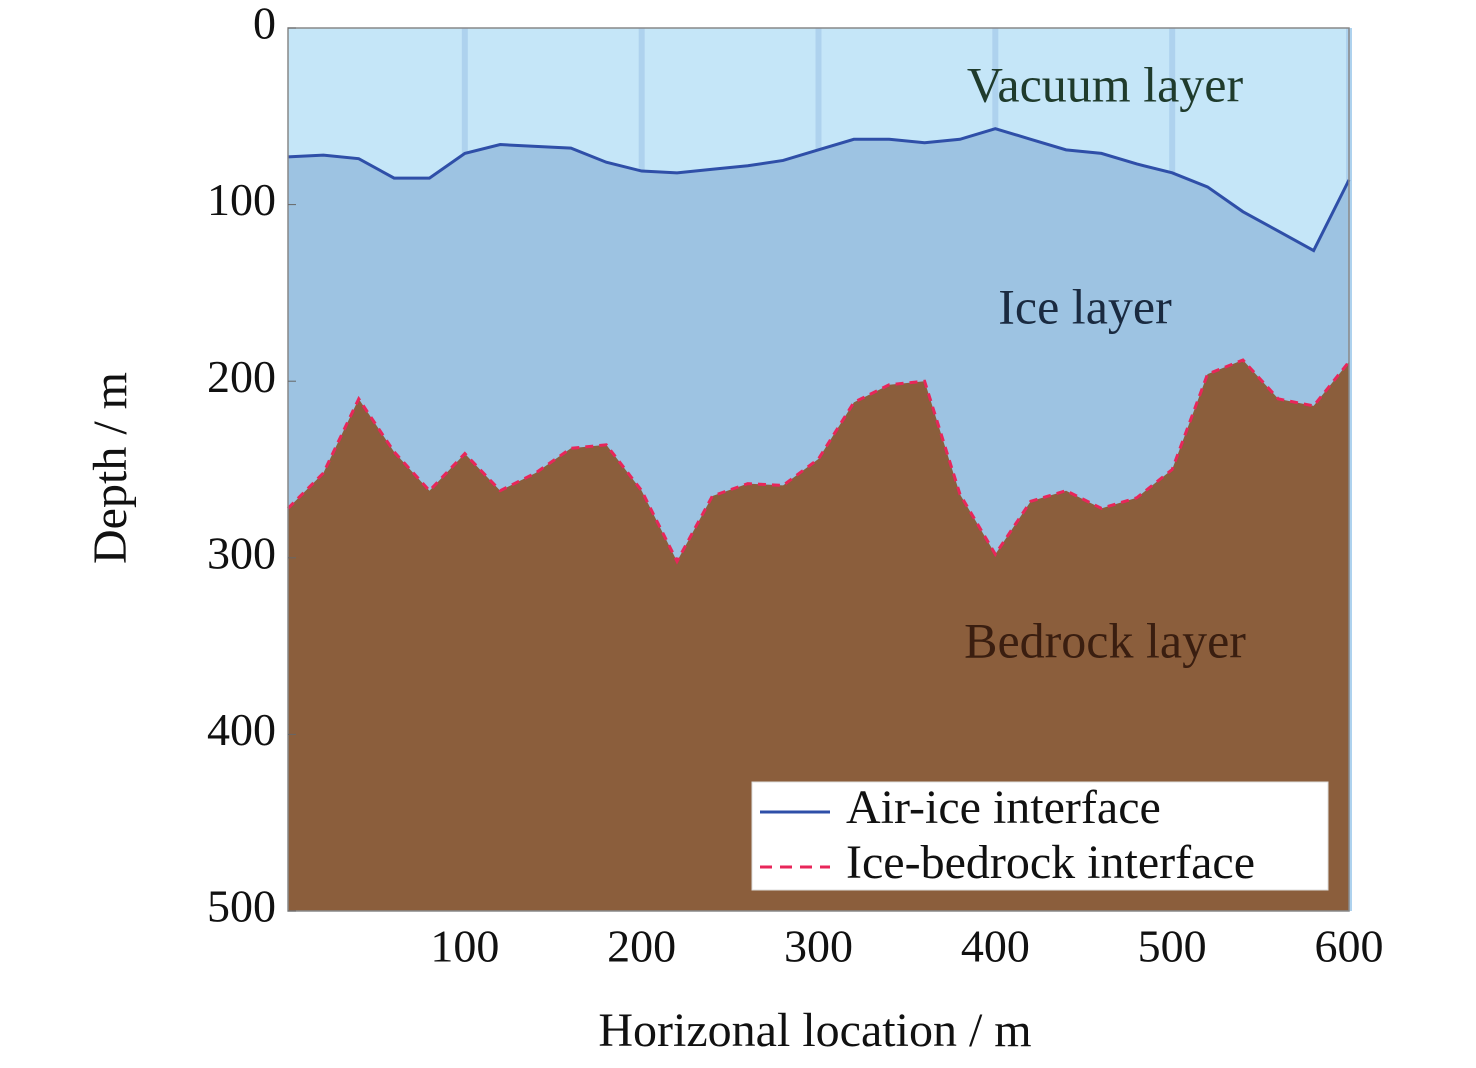  What do you see at coordinates (241, 199) in the screenshot?
I see `y-tick-label: 100` at bounding box center [241, 199].